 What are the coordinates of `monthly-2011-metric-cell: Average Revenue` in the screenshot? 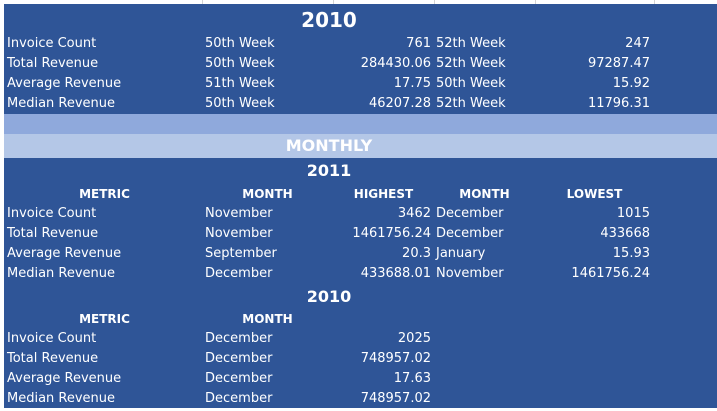 It's located at (64, 253).